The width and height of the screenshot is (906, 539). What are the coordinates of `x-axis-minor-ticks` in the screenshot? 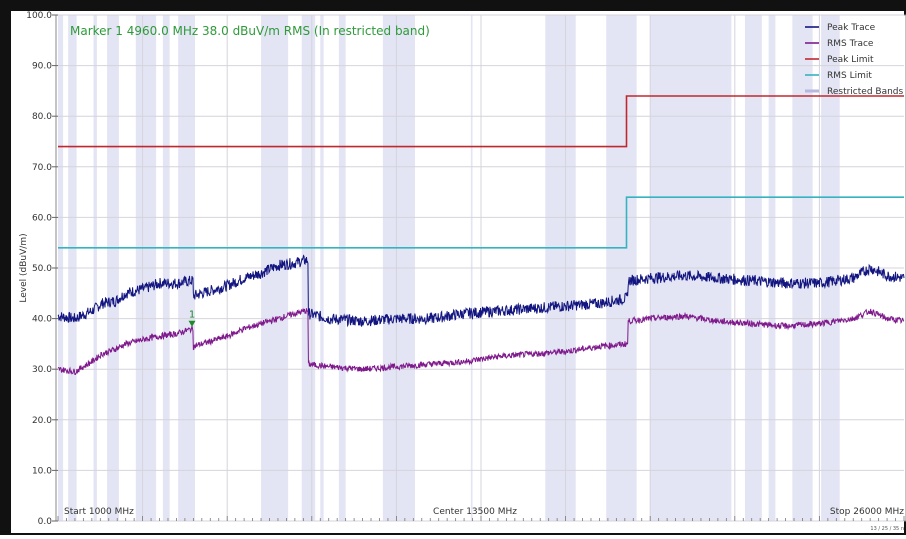 It's located at (481, 518).